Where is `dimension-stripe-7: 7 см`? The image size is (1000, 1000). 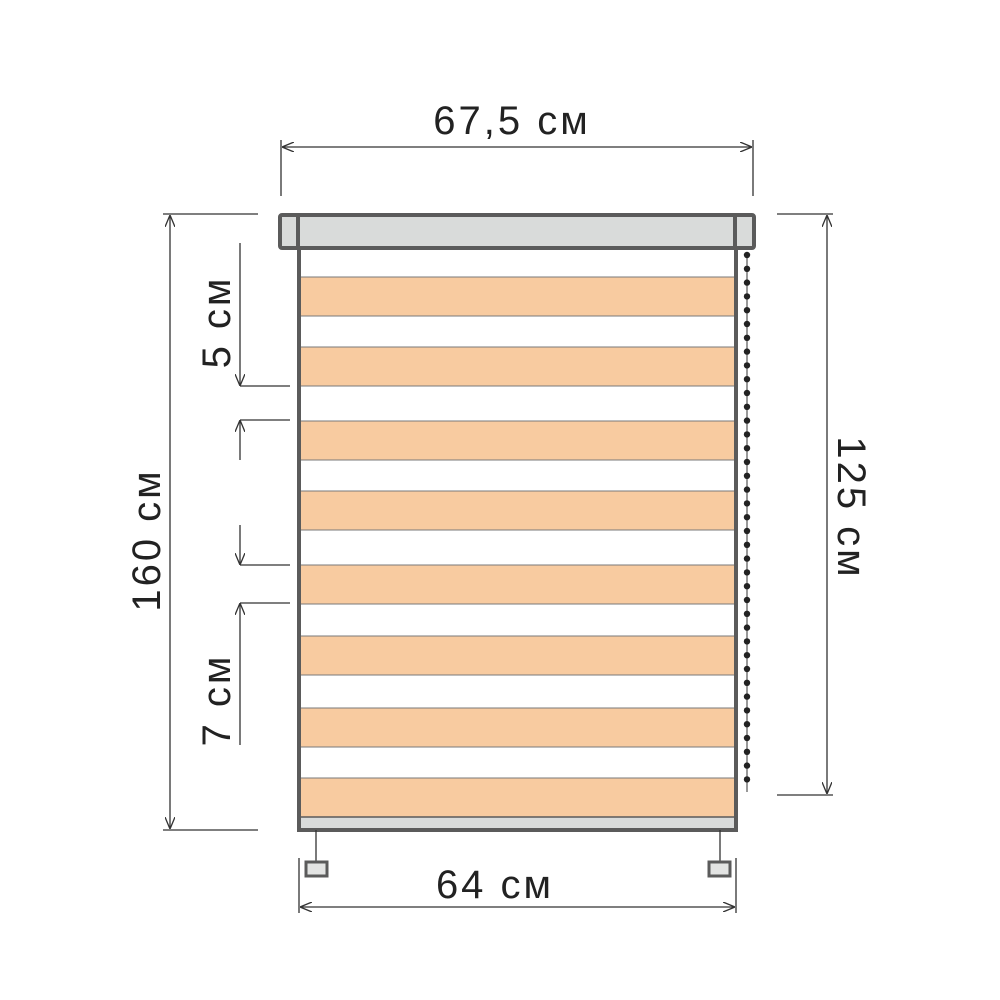
dimension-stripe-7: 7 см is located at coordinates (242, 635).